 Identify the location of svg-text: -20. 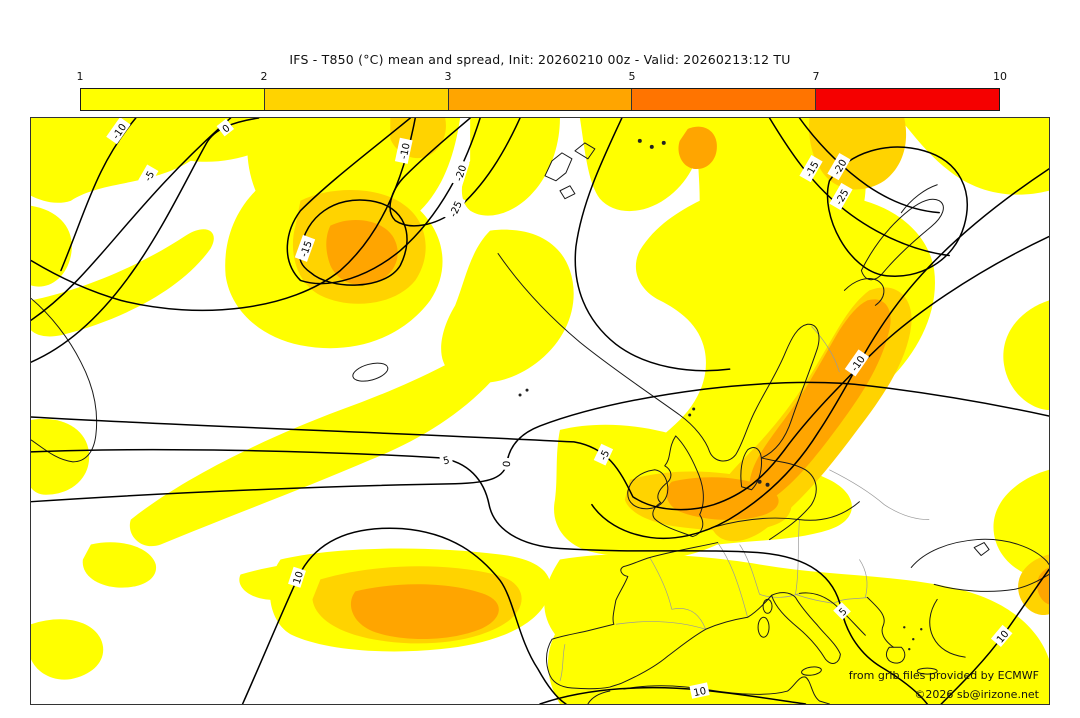
(462, 173).